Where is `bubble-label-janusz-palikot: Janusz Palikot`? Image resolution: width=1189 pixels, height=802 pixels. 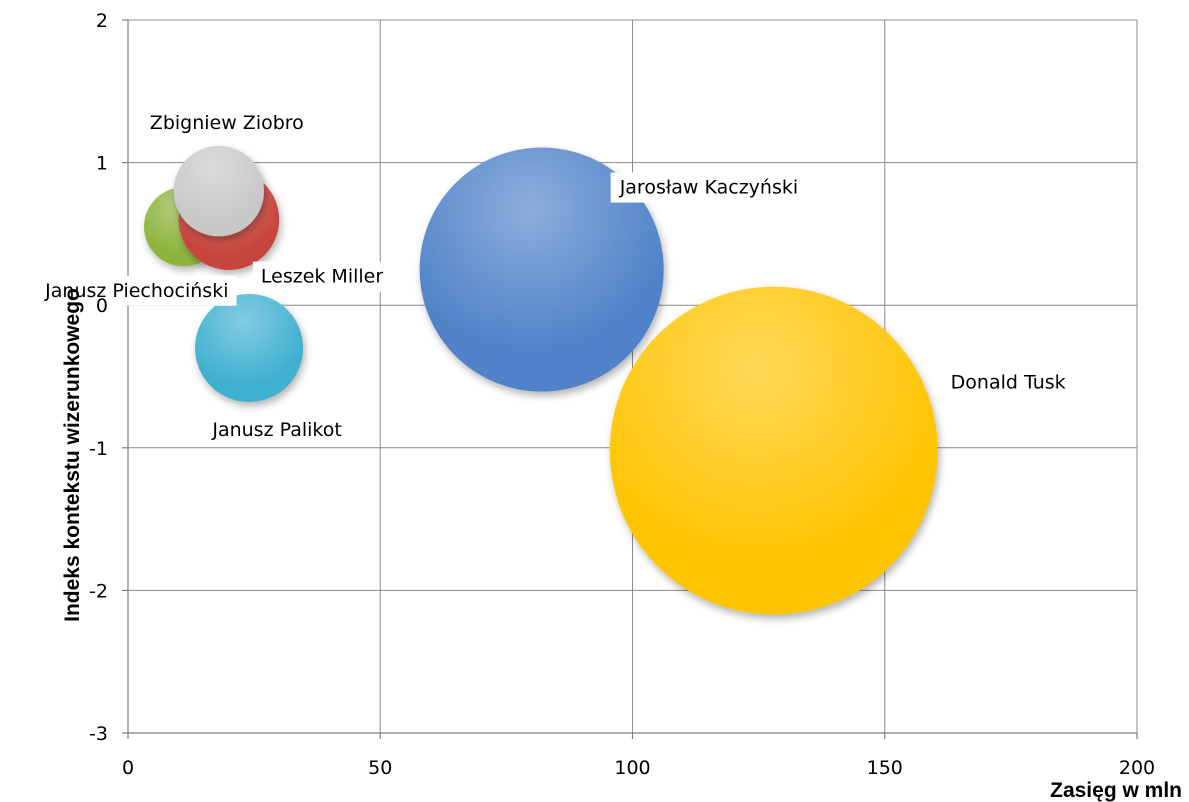 bubble-label-janusz-palikot: Janusz Palikot is located at coordinates (276, 430).